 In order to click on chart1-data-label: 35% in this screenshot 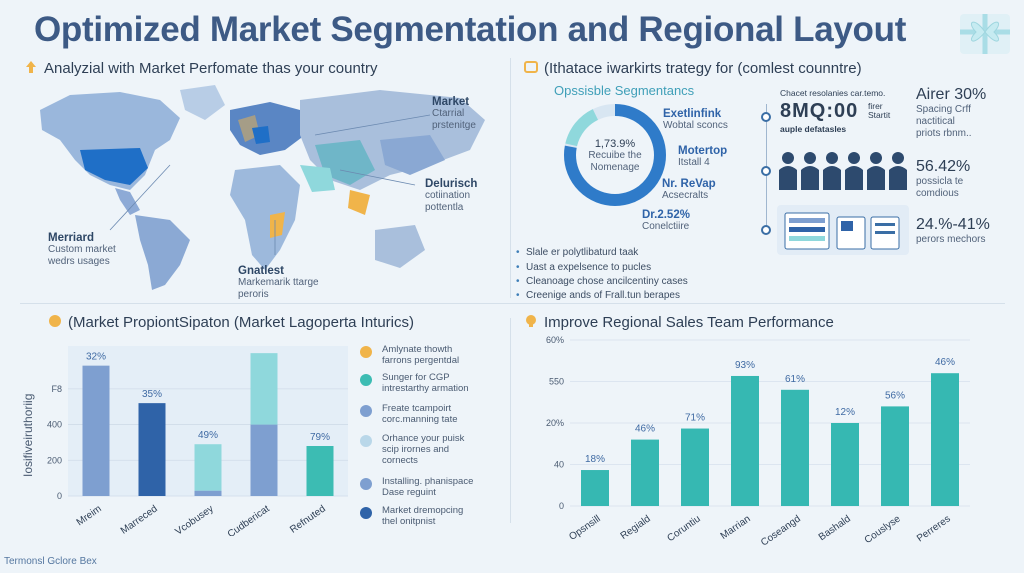, I will do `click(152, 394)`.